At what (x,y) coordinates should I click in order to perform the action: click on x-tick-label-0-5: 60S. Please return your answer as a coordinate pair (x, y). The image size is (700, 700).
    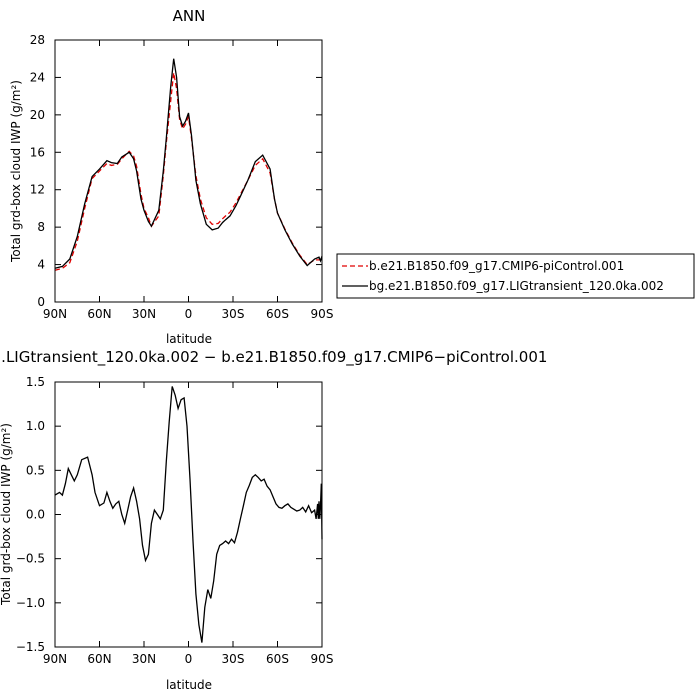
    Looking at the image, I should click on (277, 314).